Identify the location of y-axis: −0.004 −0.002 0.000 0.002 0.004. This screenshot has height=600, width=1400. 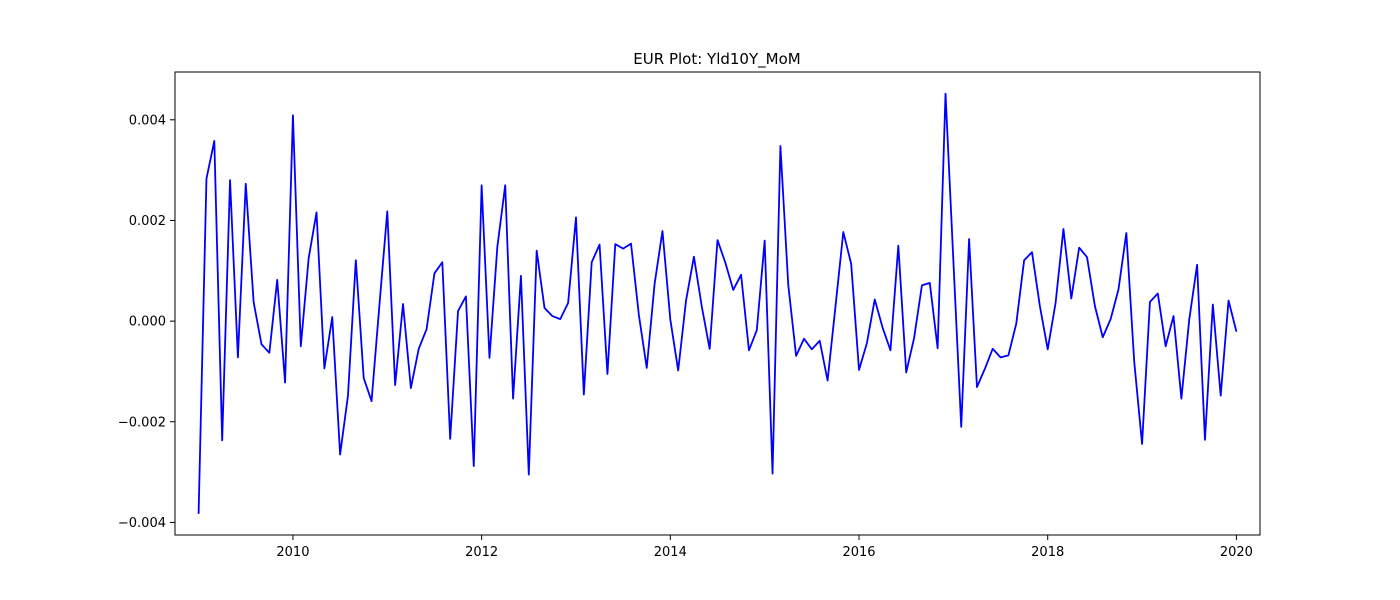
(146, 322).